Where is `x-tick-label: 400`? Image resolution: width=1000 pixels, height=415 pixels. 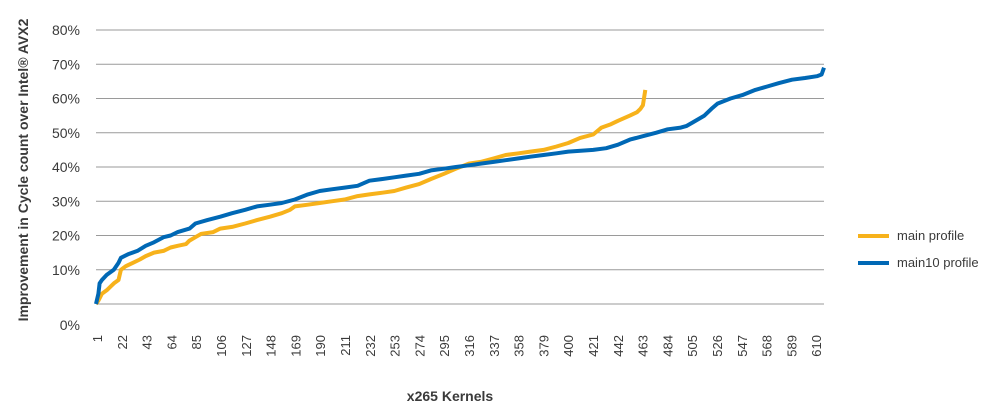
x-tick-label: 400 is located at coordinates (568, 346).